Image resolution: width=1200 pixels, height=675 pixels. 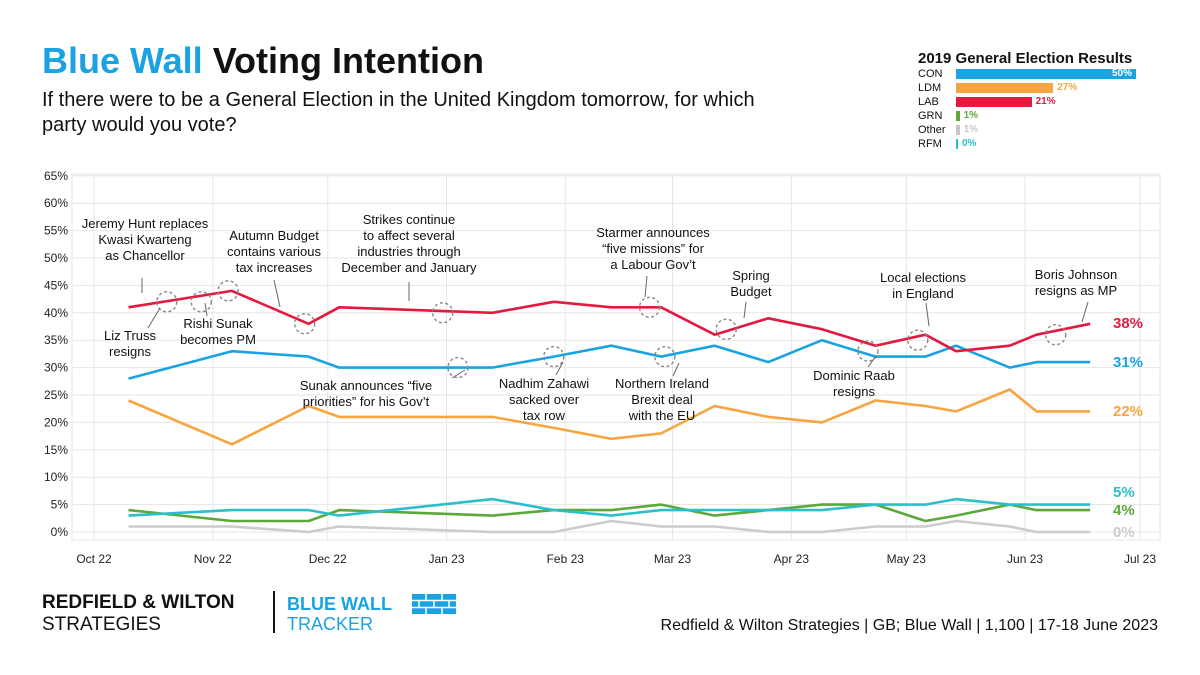 What do you see at coordinates (1128, 411) in the screenshot?
I see `series-end-label-ldm: 22%` at bounding box center [1128, 411].